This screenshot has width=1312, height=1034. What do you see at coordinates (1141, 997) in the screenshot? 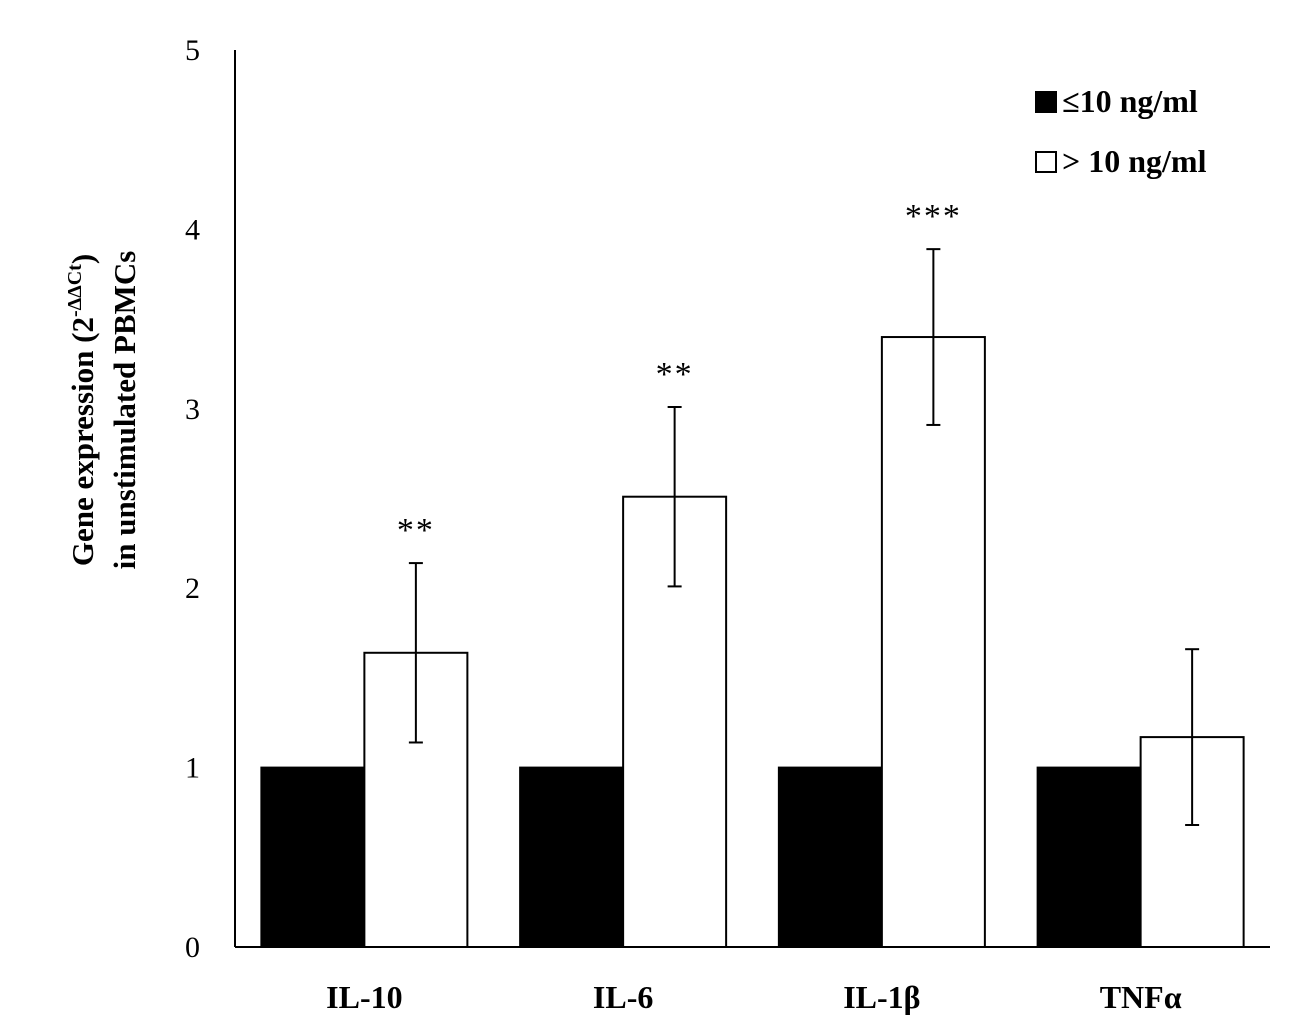
I see `category-label: TNFα` at bounding box center [1141, 997].